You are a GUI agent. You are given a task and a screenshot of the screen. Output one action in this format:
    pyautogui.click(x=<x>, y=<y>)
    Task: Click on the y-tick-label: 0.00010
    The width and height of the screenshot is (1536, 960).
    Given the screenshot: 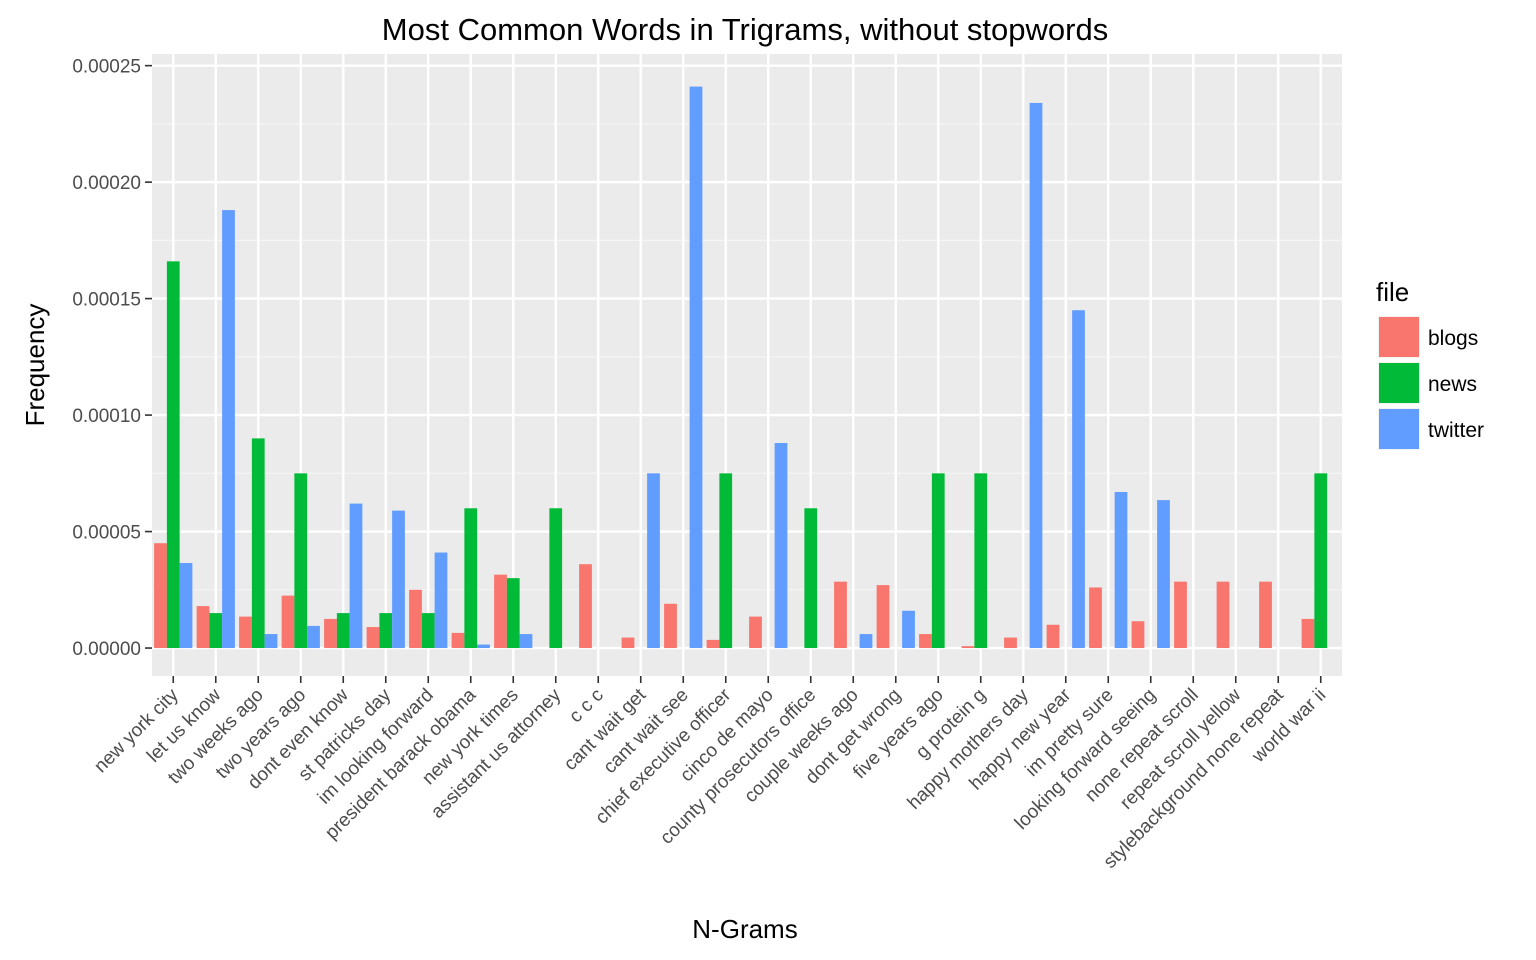 What is the action you would take?
    pyautogui.click(x=106, y=416)
    